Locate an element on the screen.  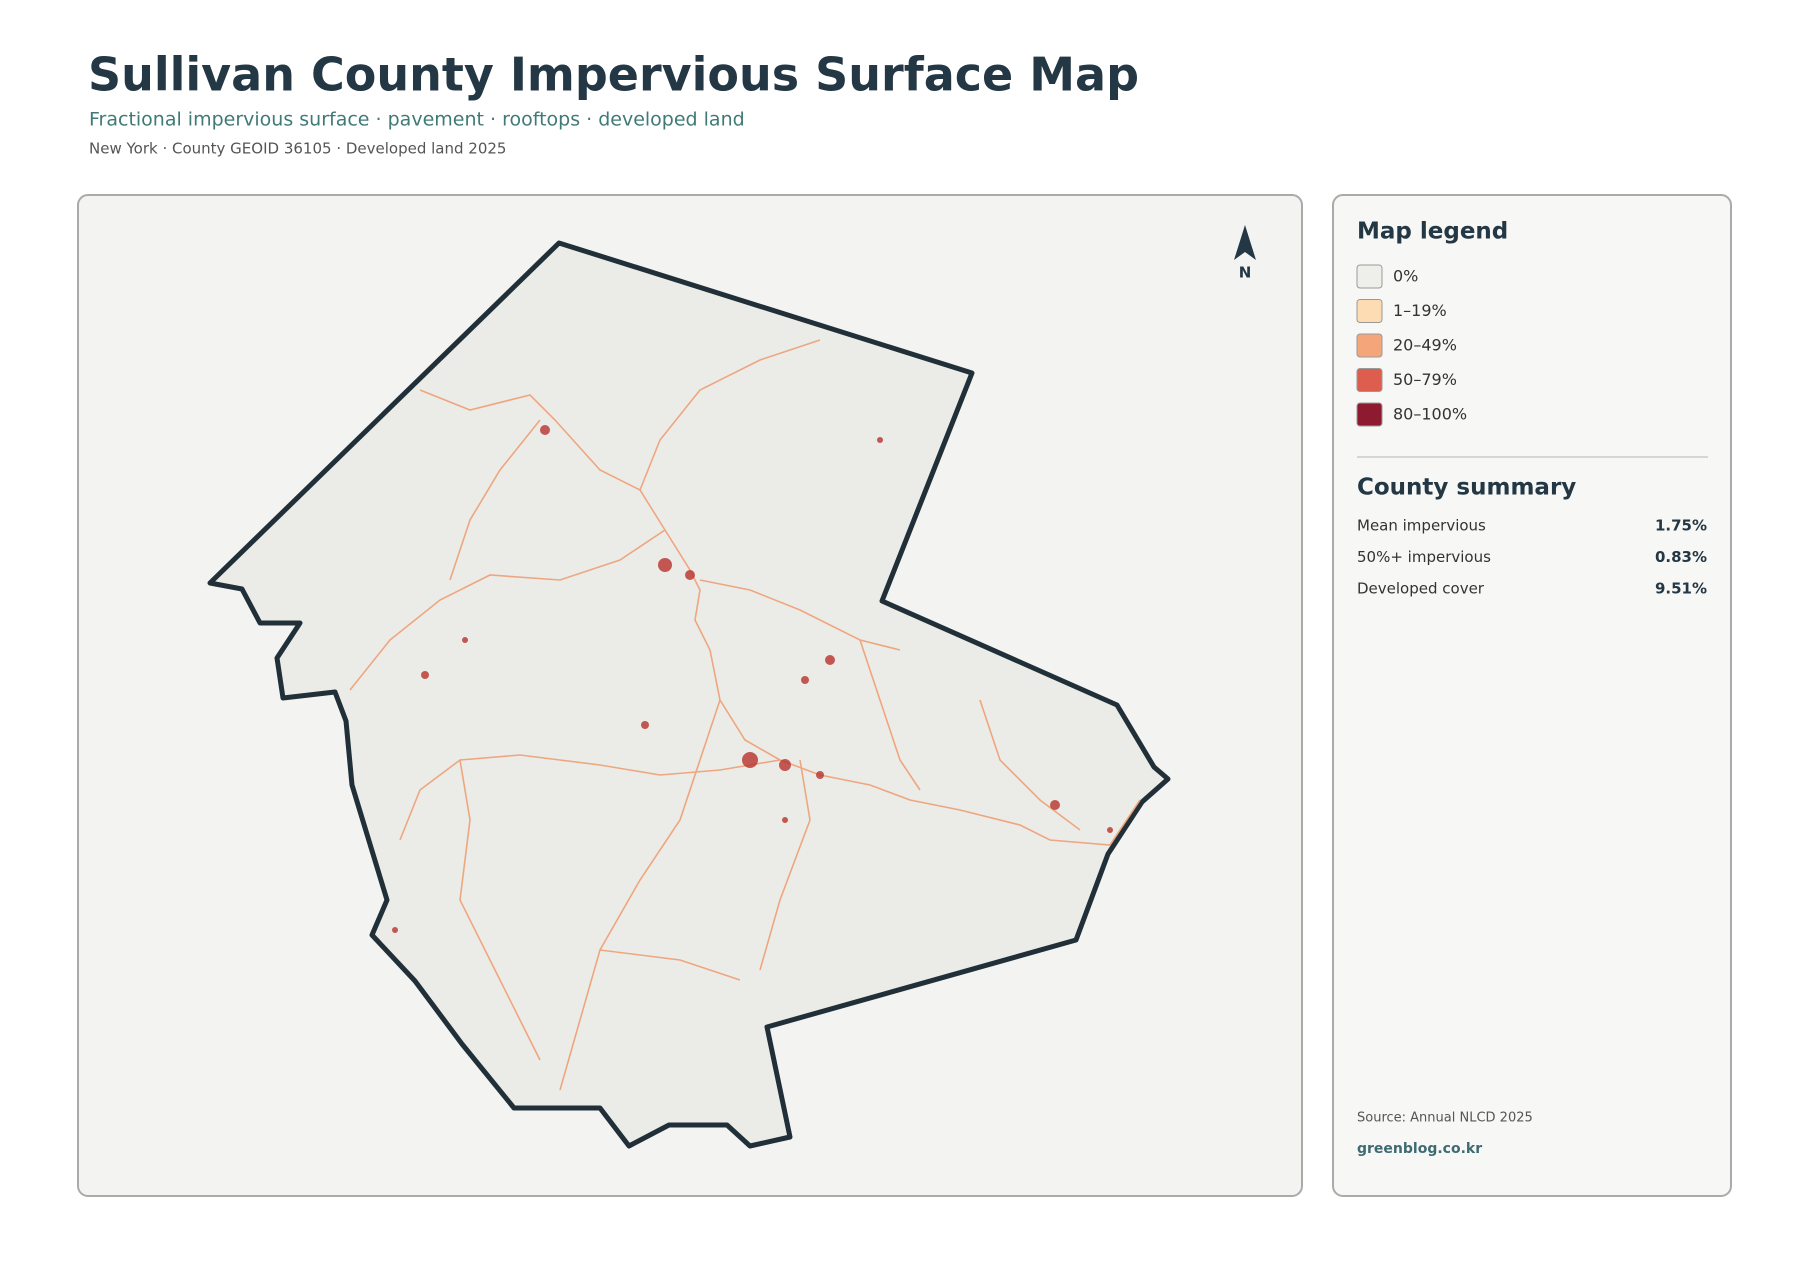
summary-value: 1.75% is located at coordinates (1681, 526).